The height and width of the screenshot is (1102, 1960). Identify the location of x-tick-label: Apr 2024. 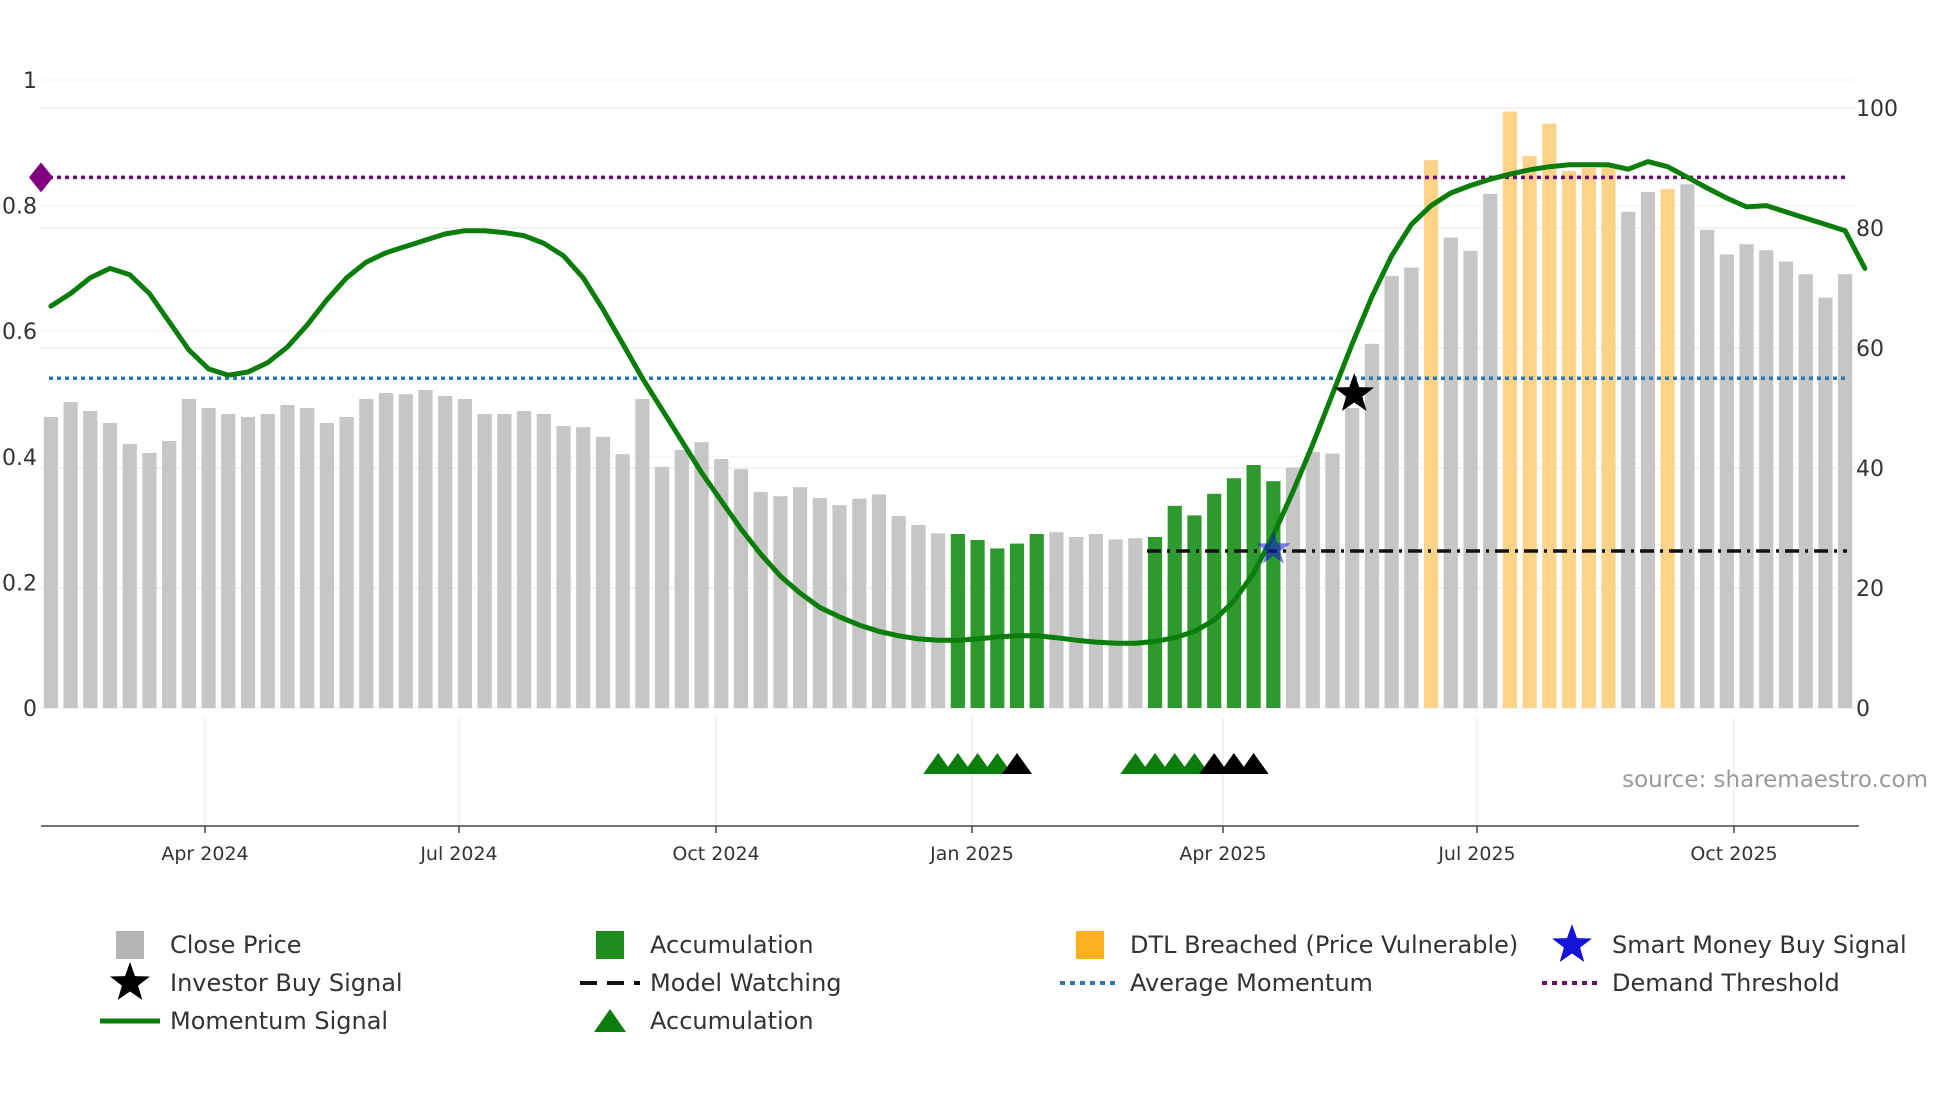
(204, 854).